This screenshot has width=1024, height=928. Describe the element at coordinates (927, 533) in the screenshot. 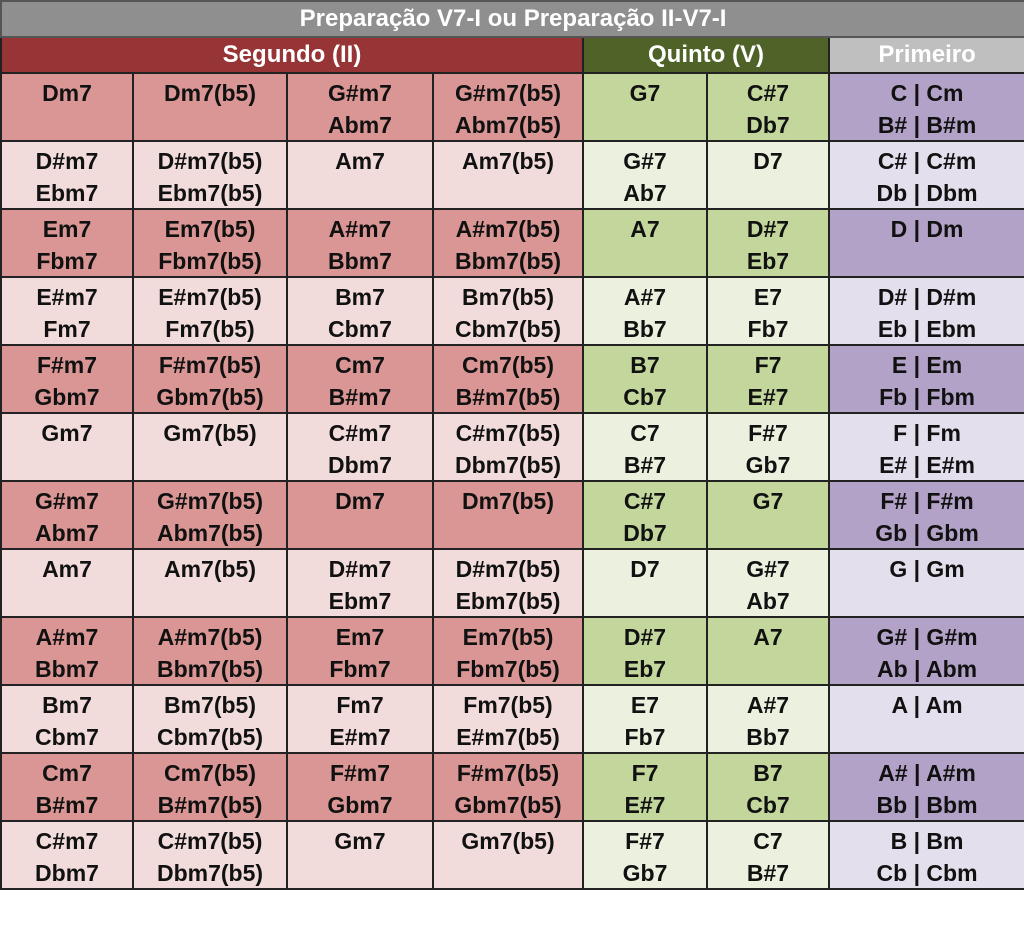

I see `chord-name: Gb | Gbm` at that location.